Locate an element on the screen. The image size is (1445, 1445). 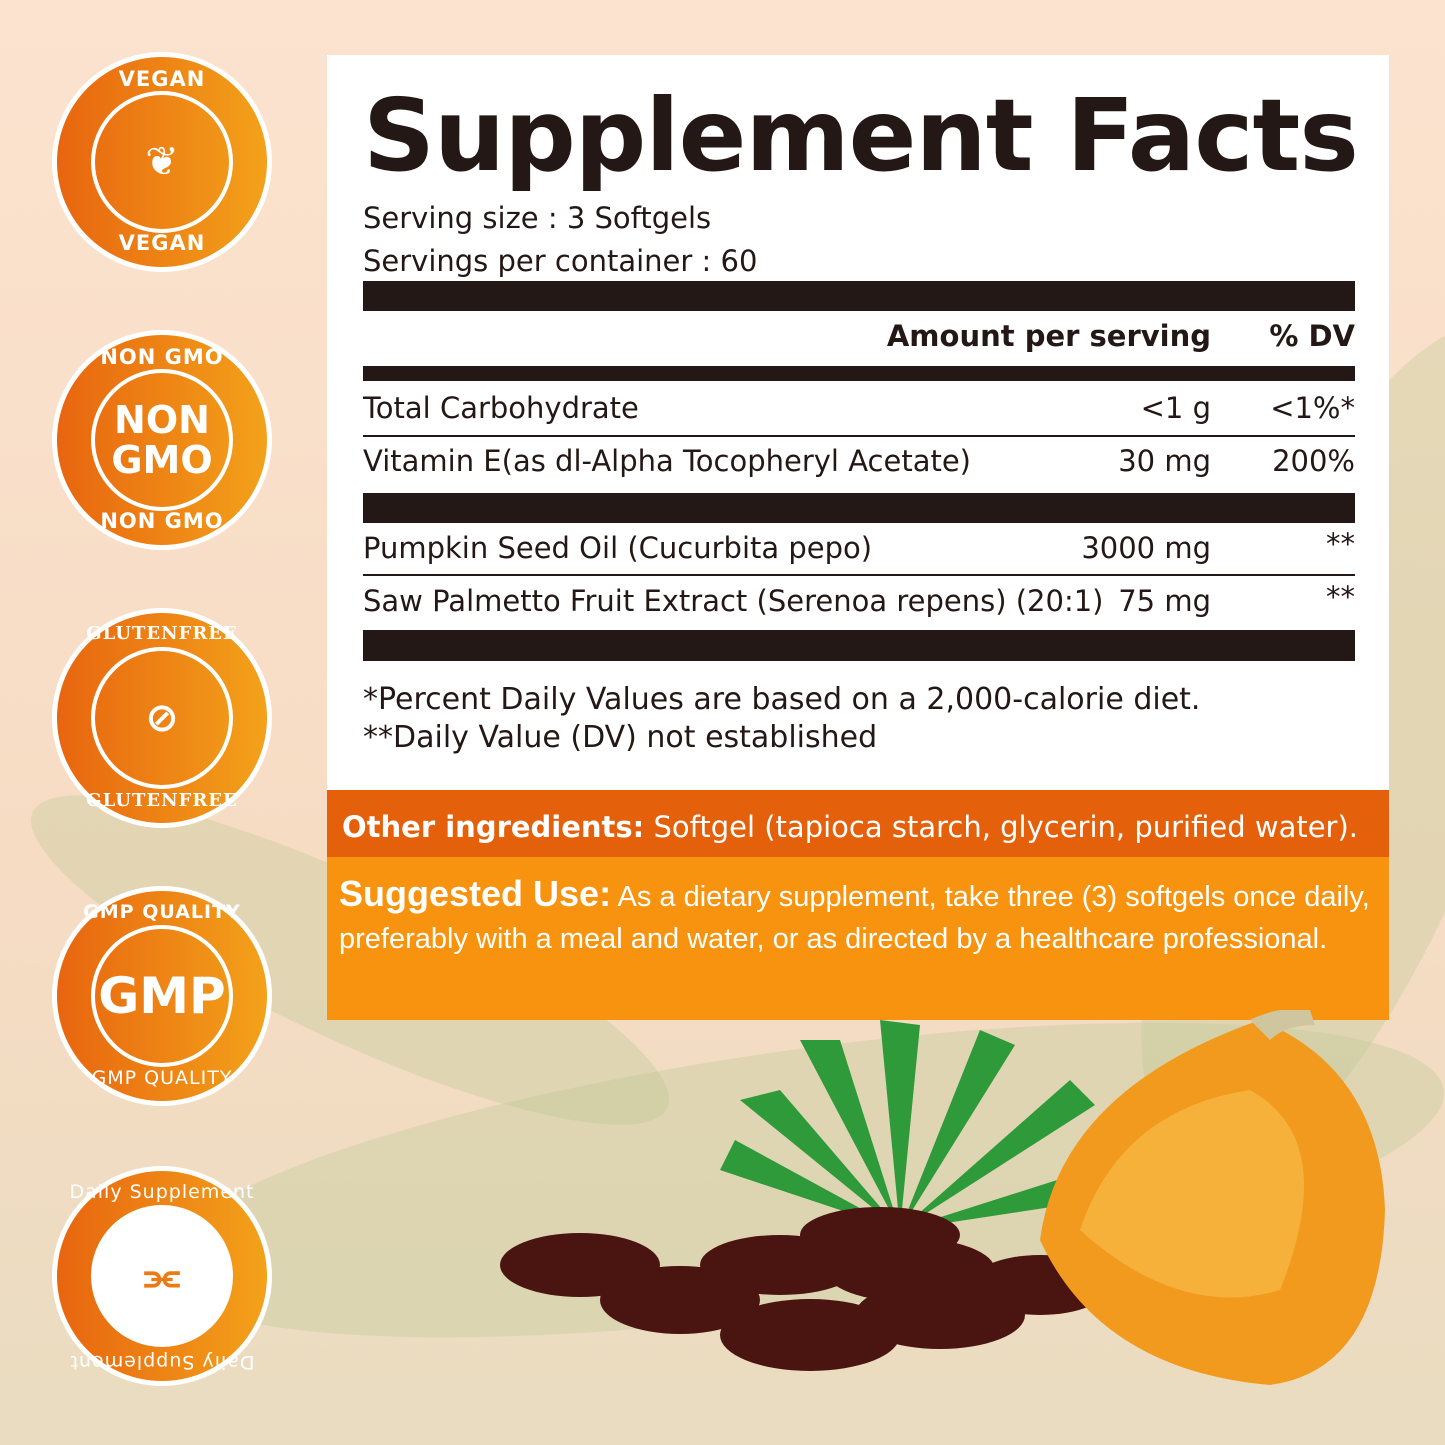
softgels-image is located at coordinates (805, 1289).